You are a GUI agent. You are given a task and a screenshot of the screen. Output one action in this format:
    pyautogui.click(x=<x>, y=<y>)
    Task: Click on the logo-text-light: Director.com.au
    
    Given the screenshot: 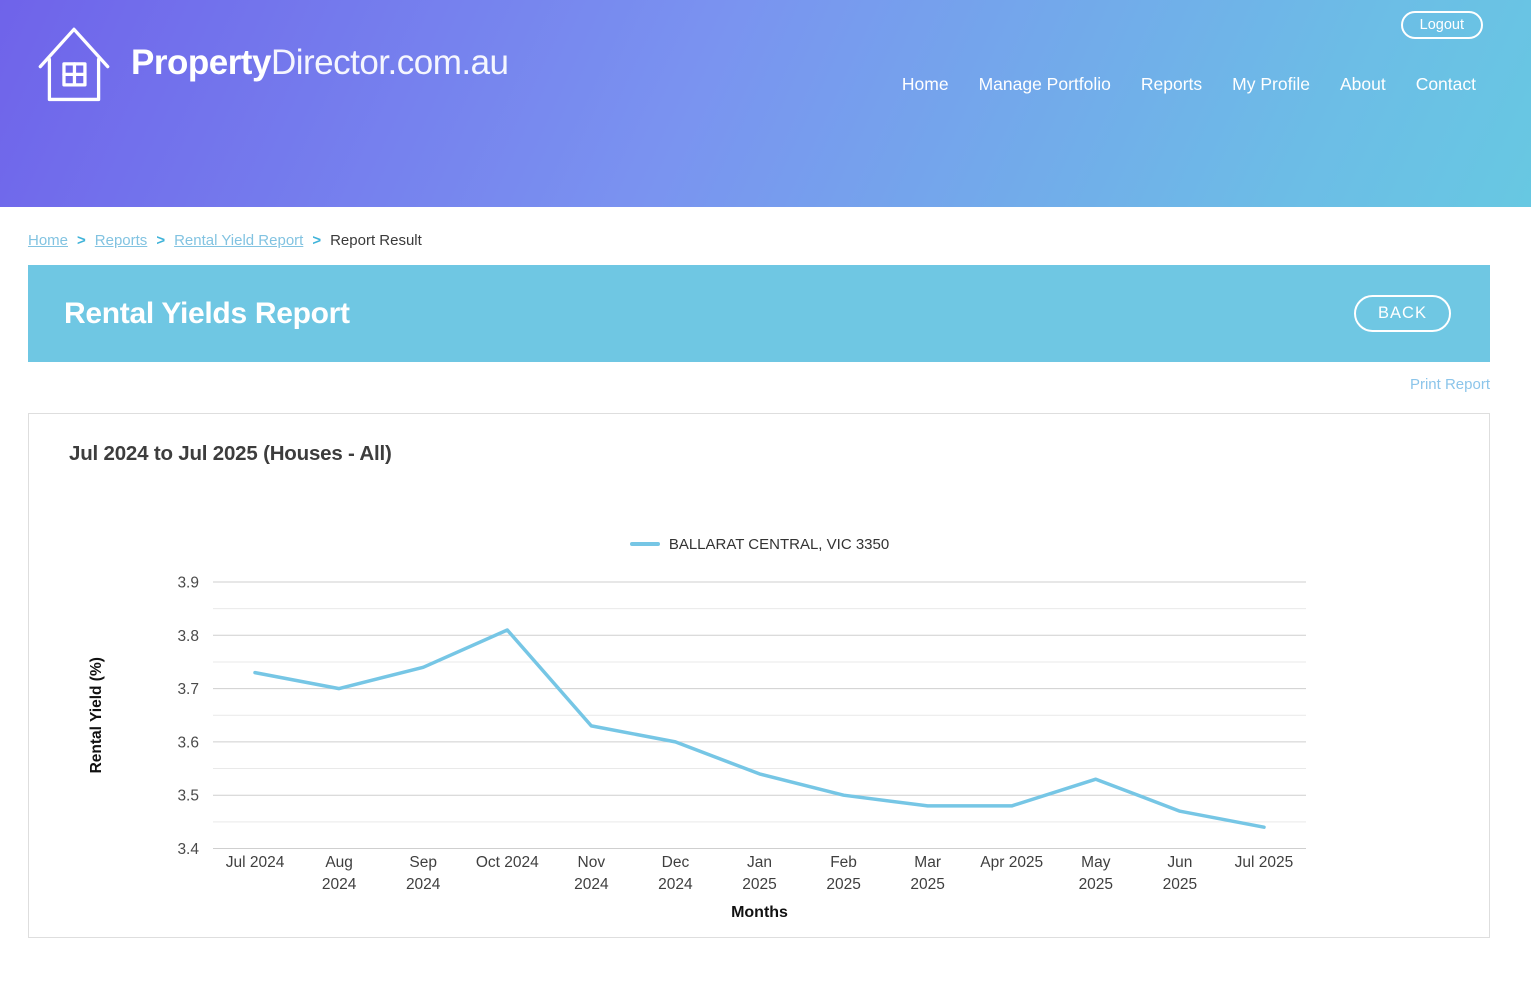 What is the action you would take?
    pyautogui.click(x=389, y=62)
    